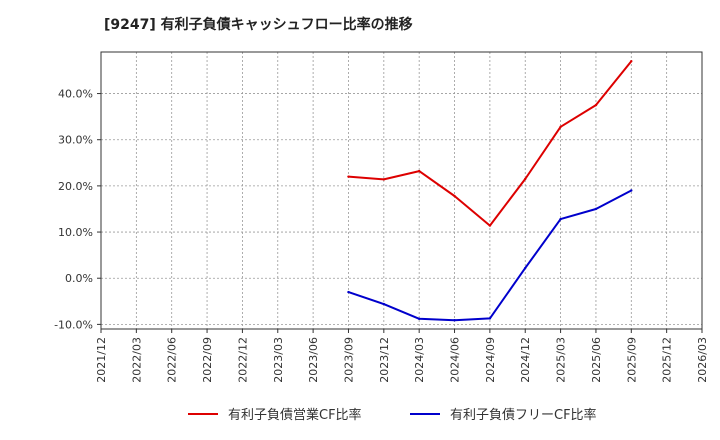 This screenshot has height=440, width=720. Describe the element at coordinates (384, 360) in the screenshot. I see `x-tick-label: 2023/12` at that location.